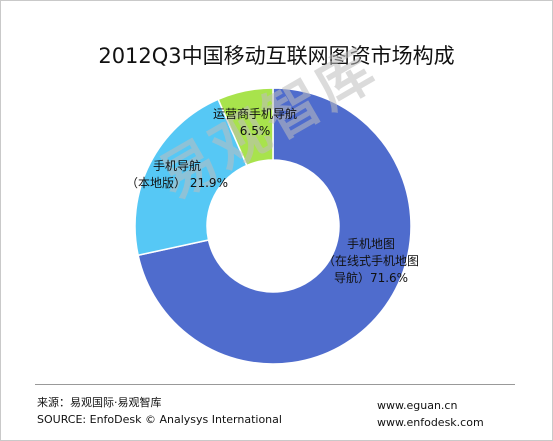  I want to click on source-cn: 来源：易观国际·易观智库, so click(99, 402).